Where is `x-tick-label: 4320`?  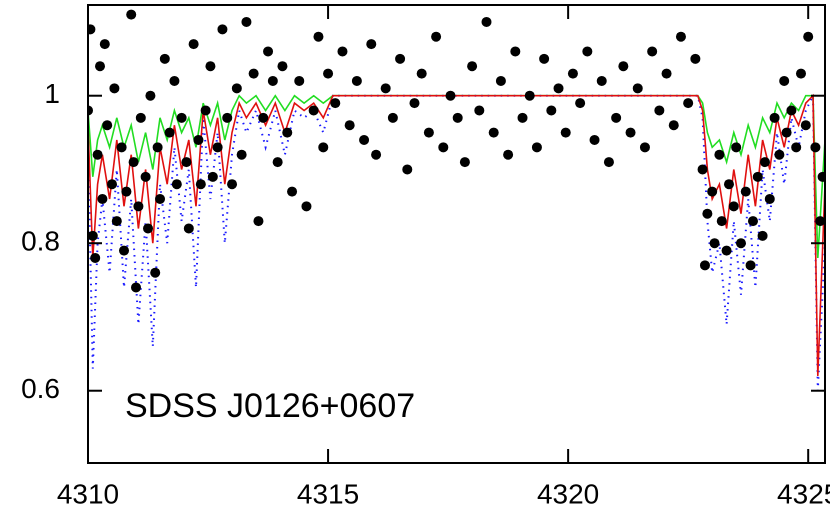 x-tick-label: 4320 is located at coordinates (568, 493).